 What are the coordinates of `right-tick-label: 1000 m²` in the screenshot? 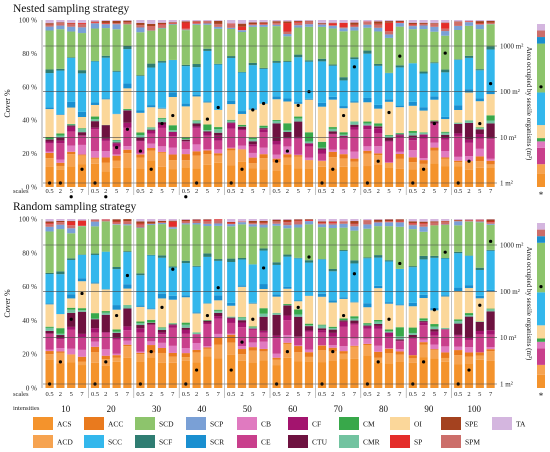 It's located at (511, 47).